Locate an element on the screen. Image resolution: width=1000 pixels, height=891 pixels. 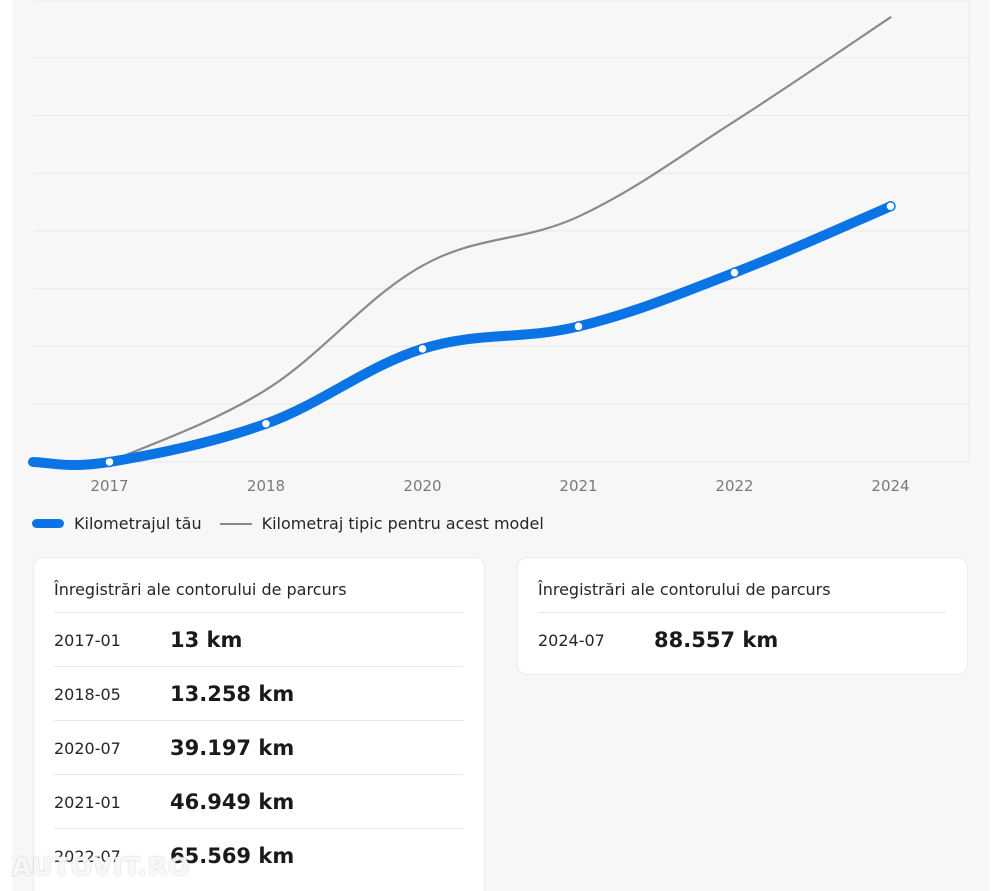
record-km: 46.949 km is located at coordinates (232, 802).